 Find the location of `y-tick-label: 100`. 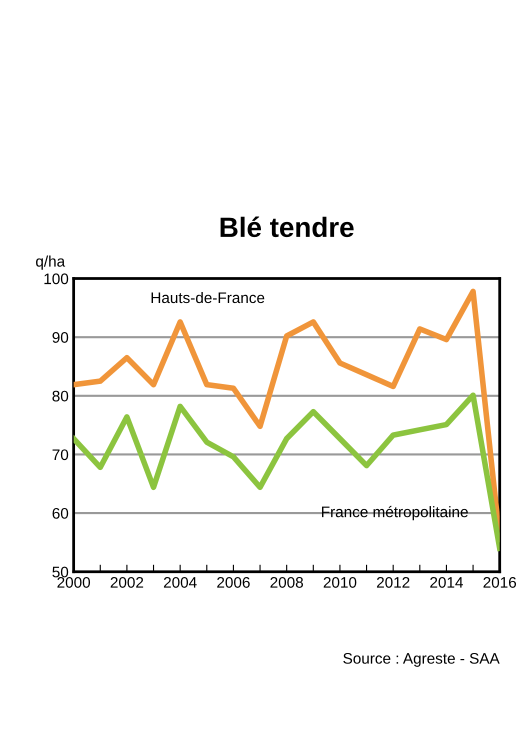

y-tick-label: 100 is located at coordinates (56, 278).